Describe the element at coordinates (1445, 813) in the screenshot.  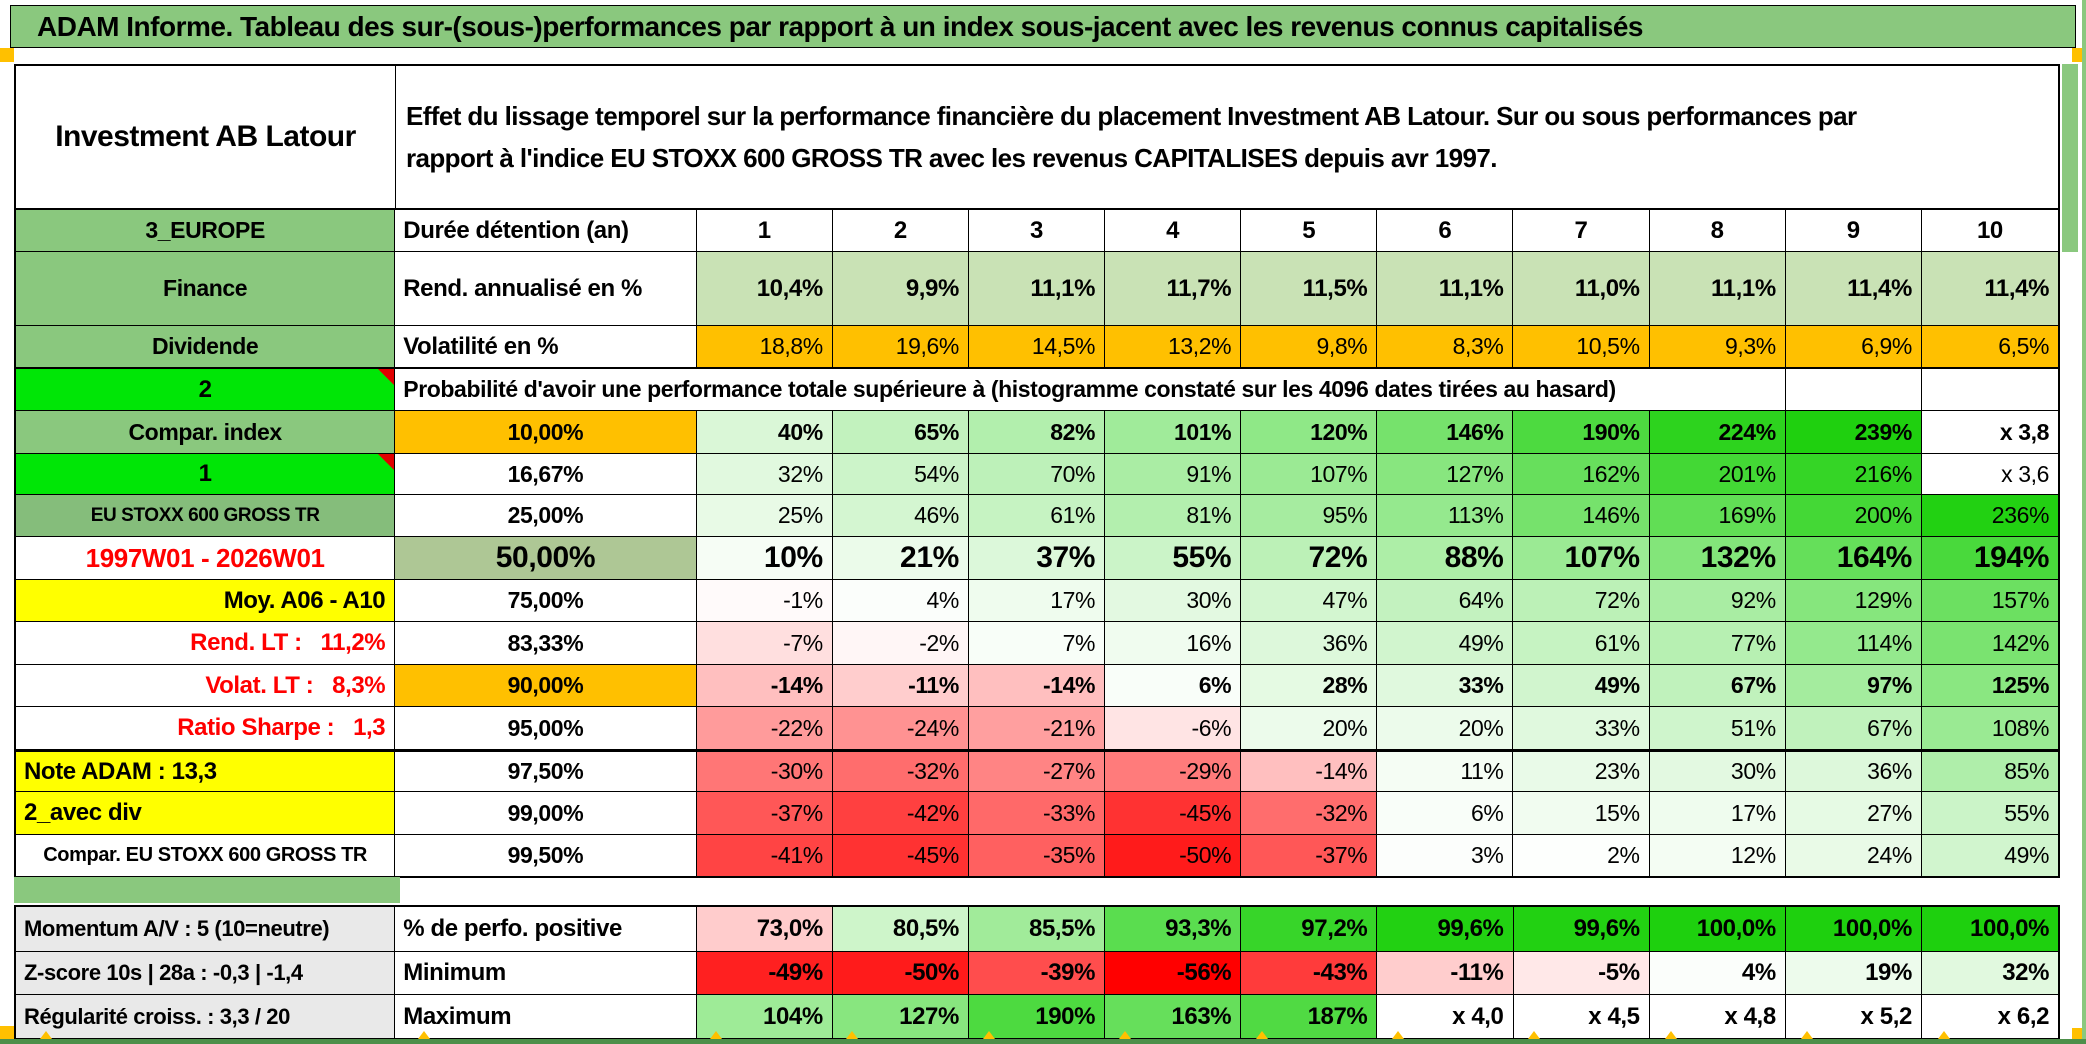
I see `data-cell: 6%` at that location.